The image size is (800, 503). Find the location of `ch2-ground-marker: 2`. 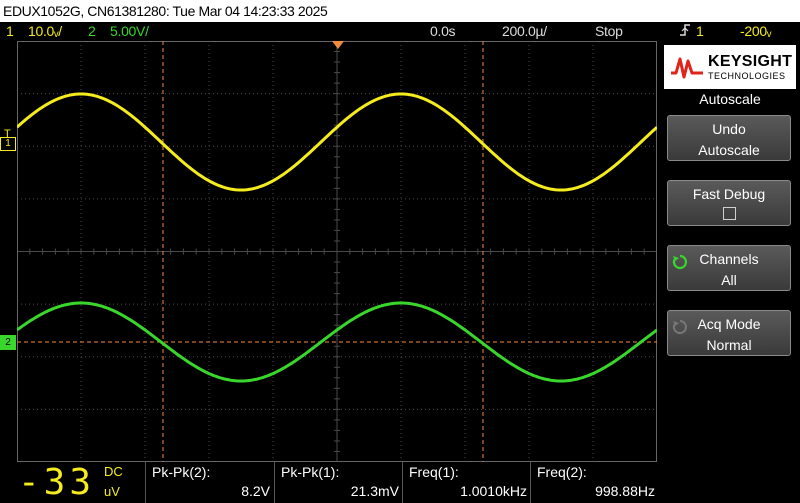

ch2-ground-marker: 2 is located at coordinates (8, 342).